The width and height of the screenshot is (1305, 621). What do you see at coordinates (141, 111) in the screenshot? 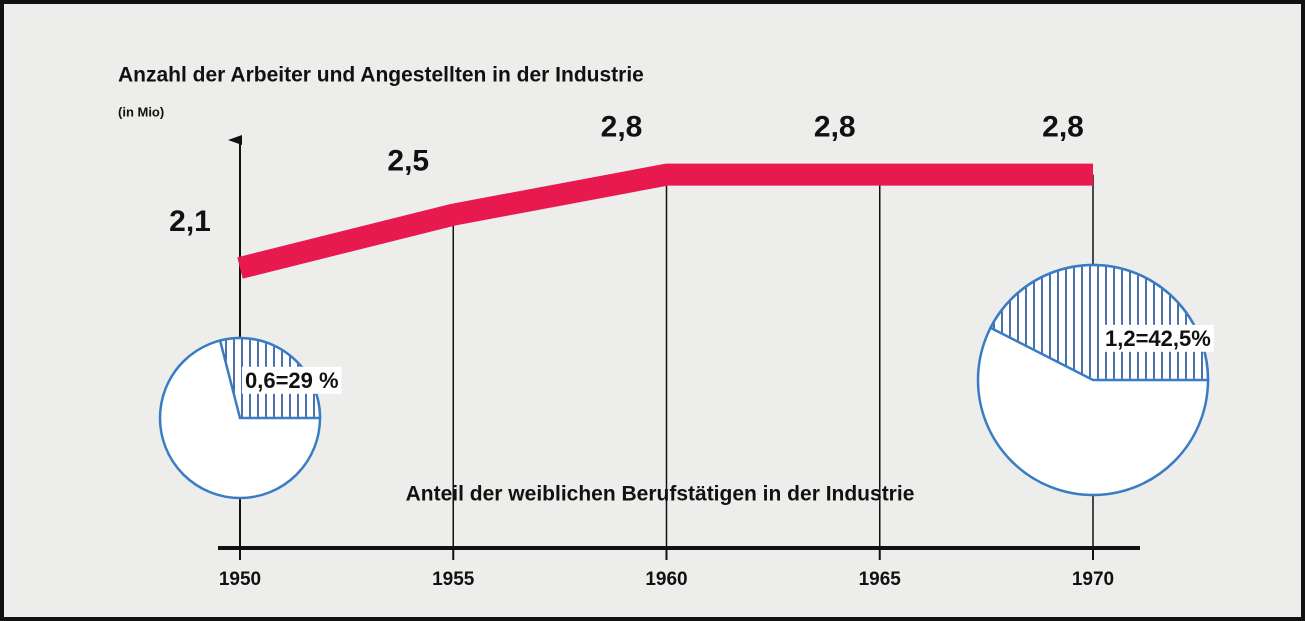
I see `chart-subtitle: (in Mio)` at bounding box center [141, 111].